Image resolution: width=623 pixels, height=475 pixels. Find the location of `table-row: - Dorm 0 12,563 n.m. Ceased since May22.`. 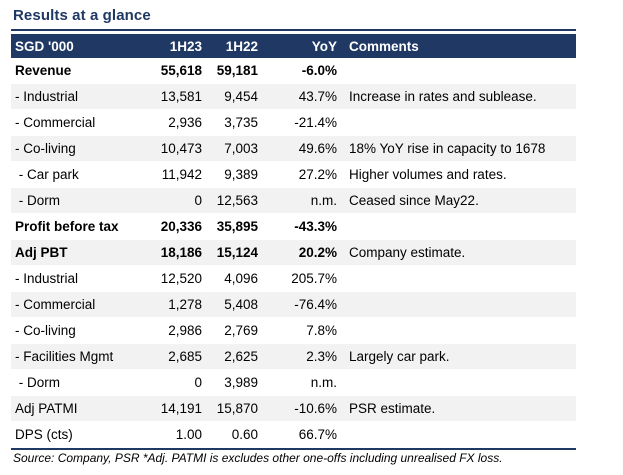

table-row: - Dorm 0 12,563 n.m. Ceased since May22. is located at coordinates (293, 200).